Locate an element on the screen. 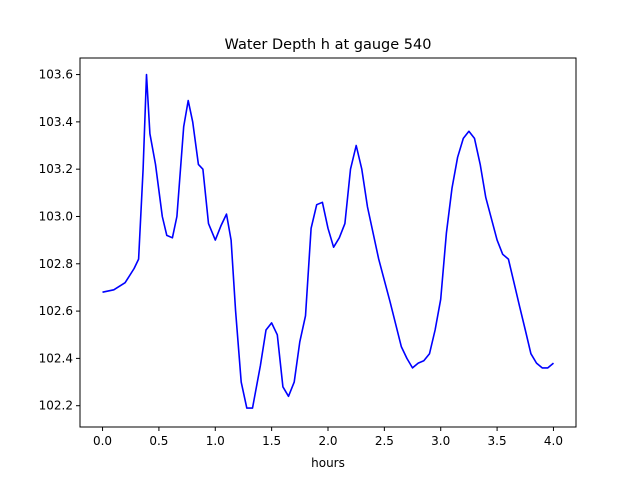 Image resolution: width=640 pixels, height=484 pixels. x-tick-label: 2.5 is located at coordinates (384, 441).